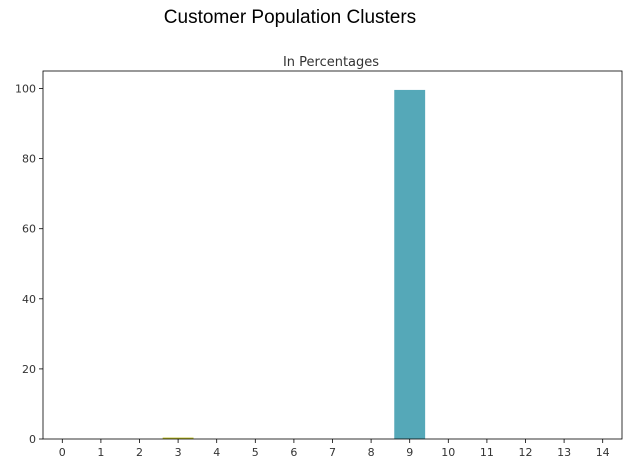  I want to click on y-tick-label: 40, so click(29, 299).